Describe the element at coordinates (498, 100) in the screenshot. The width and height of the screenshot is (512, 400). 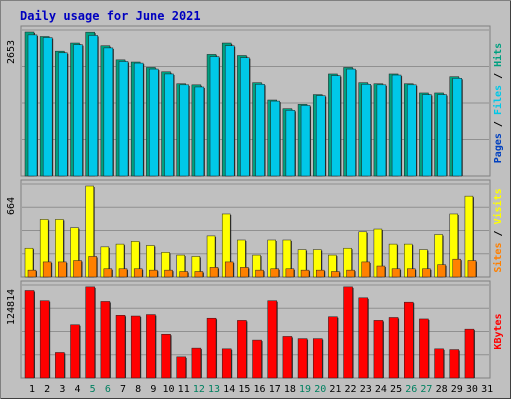
I see `series-label-part: Files` at that location.